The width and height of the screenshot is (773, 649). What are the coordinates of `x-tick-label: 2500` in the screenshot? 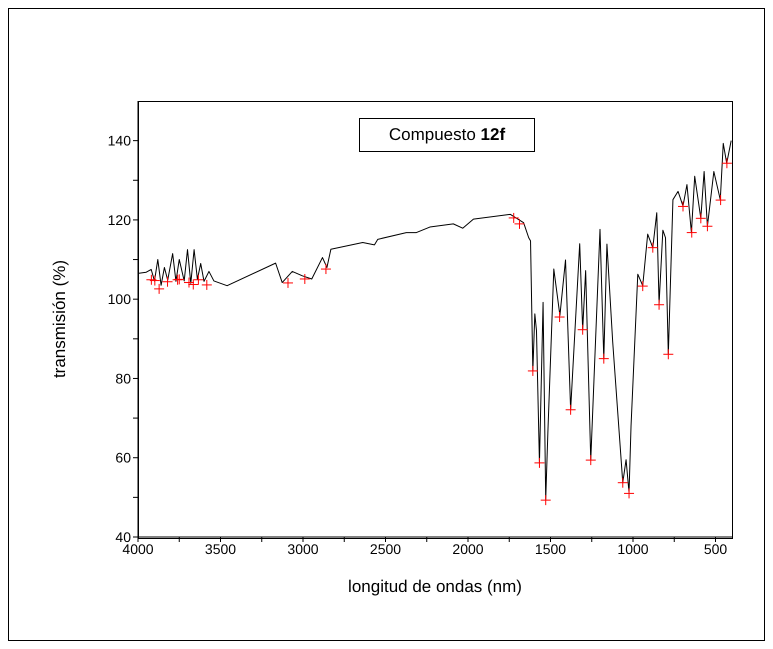 It's located at (386, 548).